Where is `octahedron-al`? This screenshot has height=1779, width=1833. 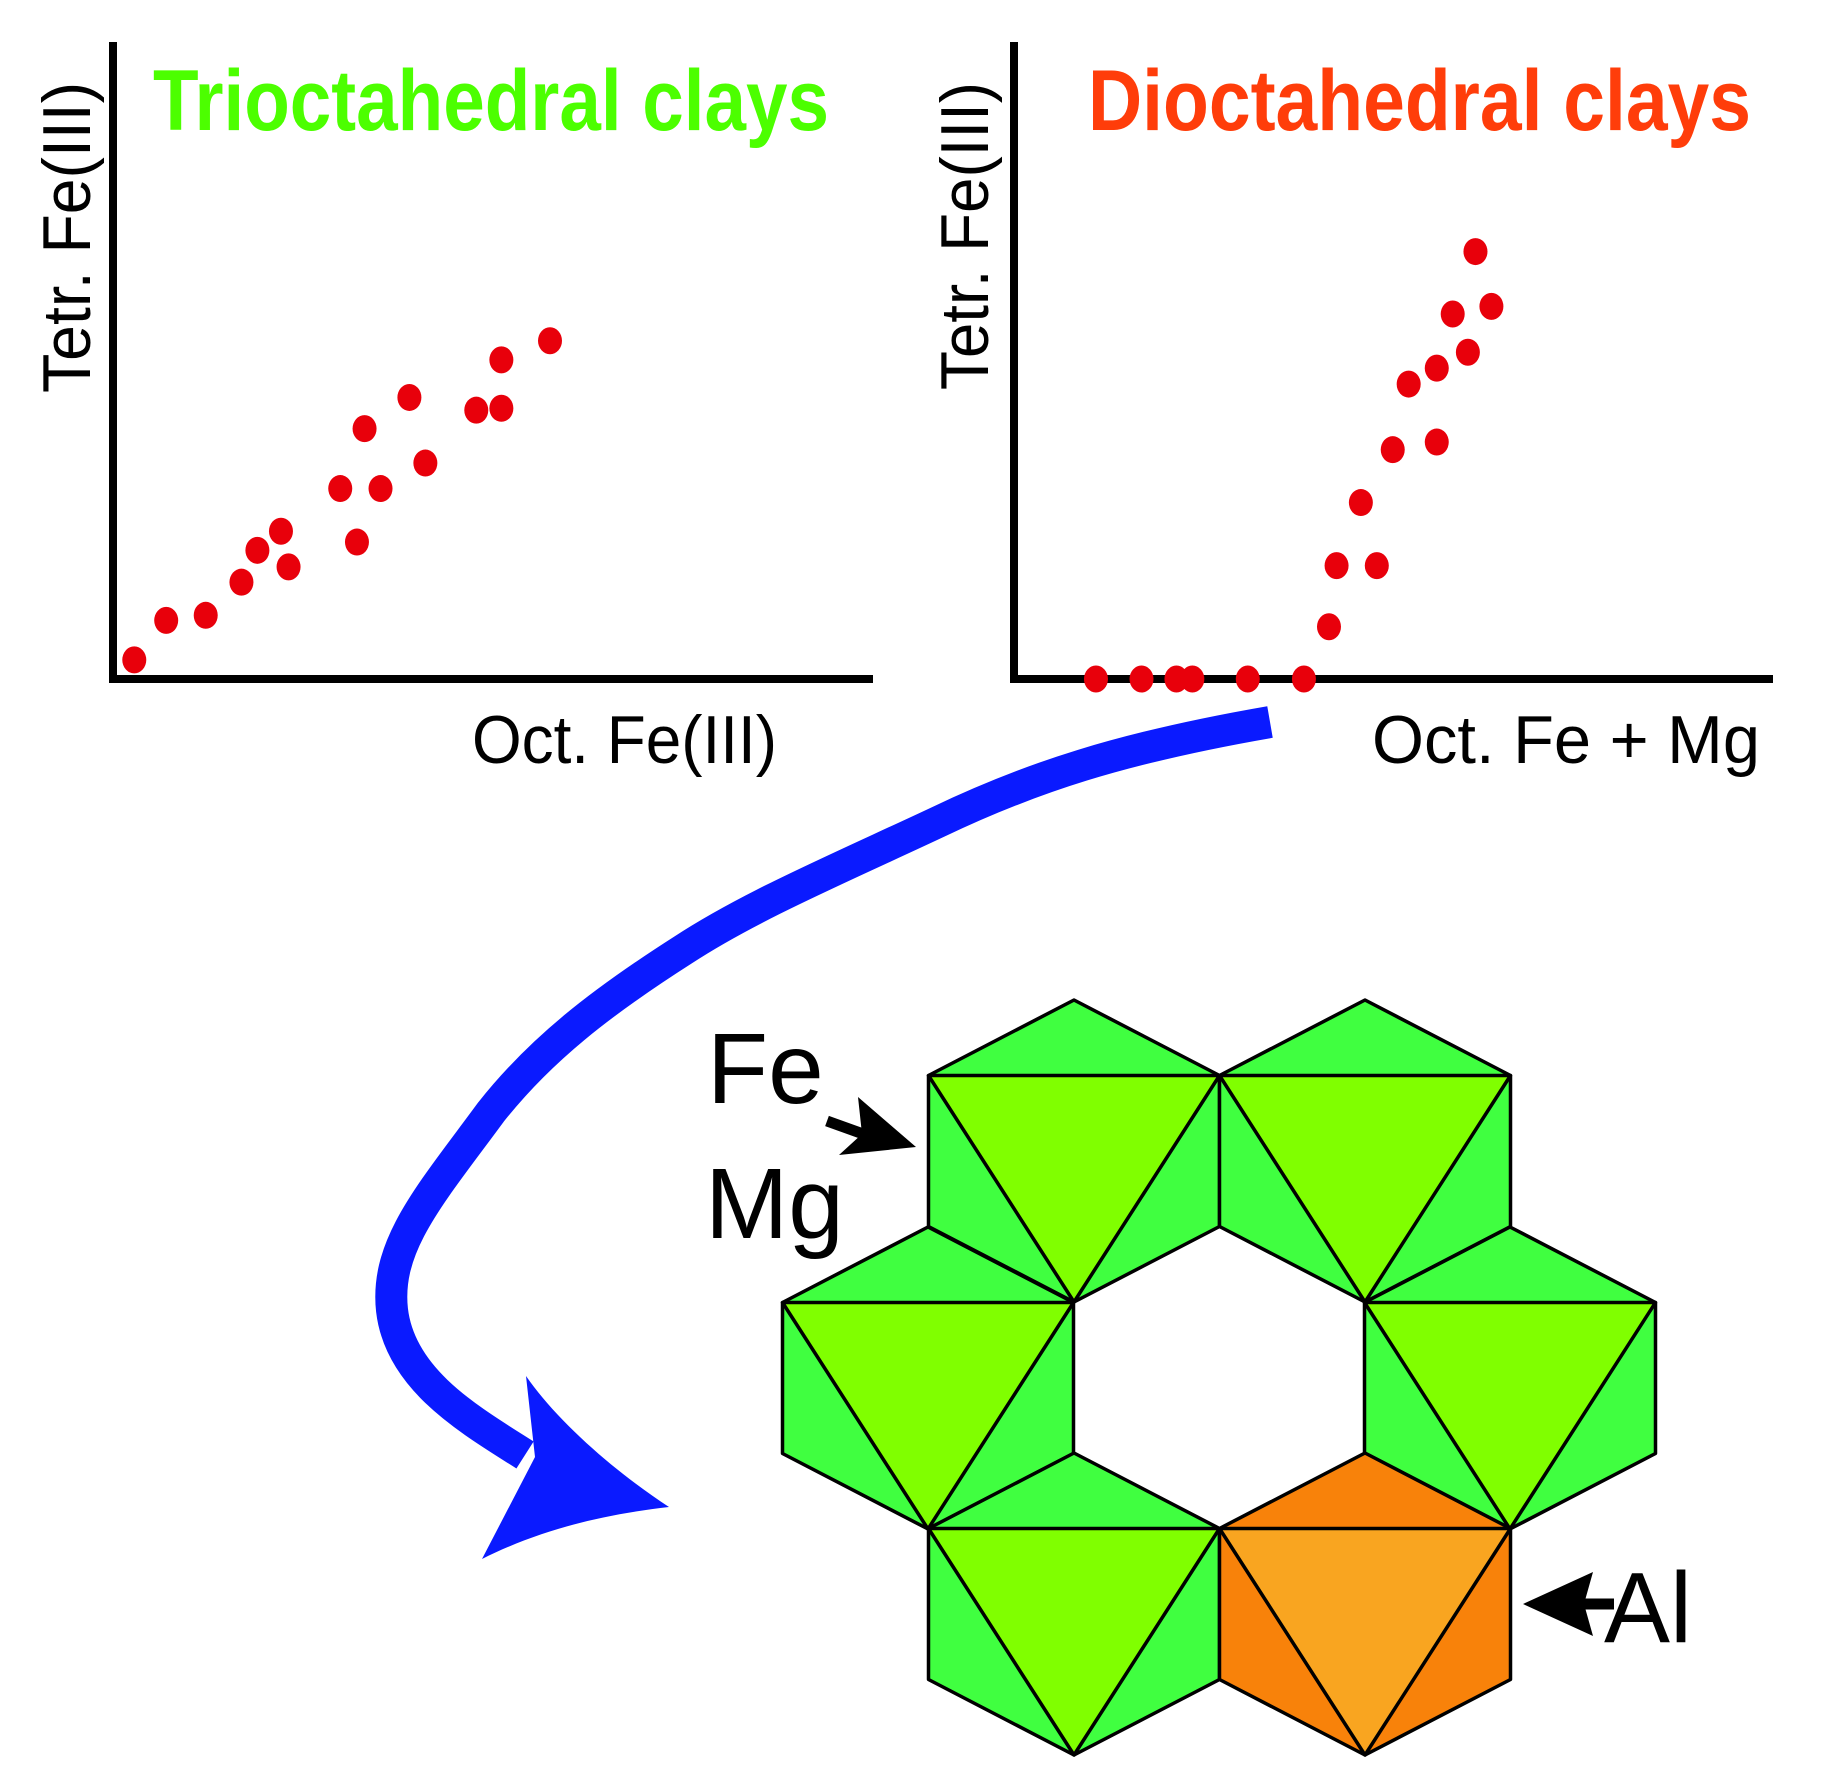 octahedron-al is located at coordinates (1365, 1604).